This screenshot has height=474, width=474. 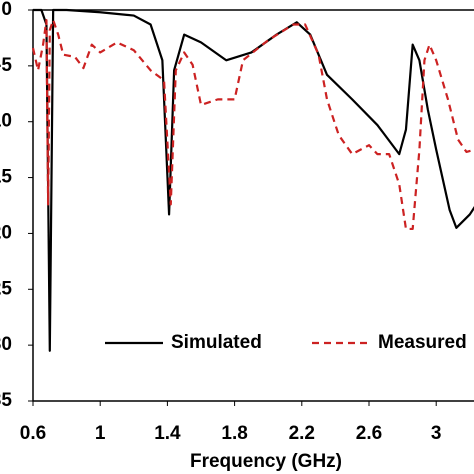 What do you see at coordinates (6, 288) in the screenshot?
I see `y-tick-label: -25` at bounding box center [6, 288].